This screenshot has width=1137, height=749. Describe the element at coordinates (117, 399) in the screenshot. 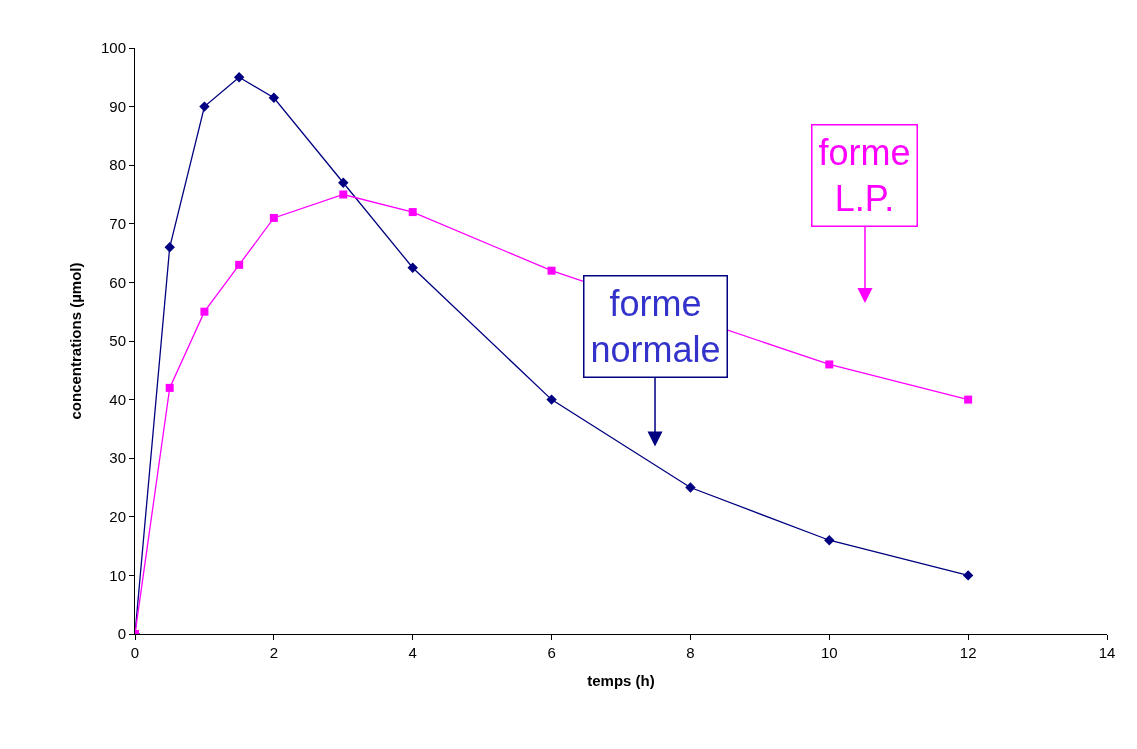

I see `y-tick-label: 40` at that location.